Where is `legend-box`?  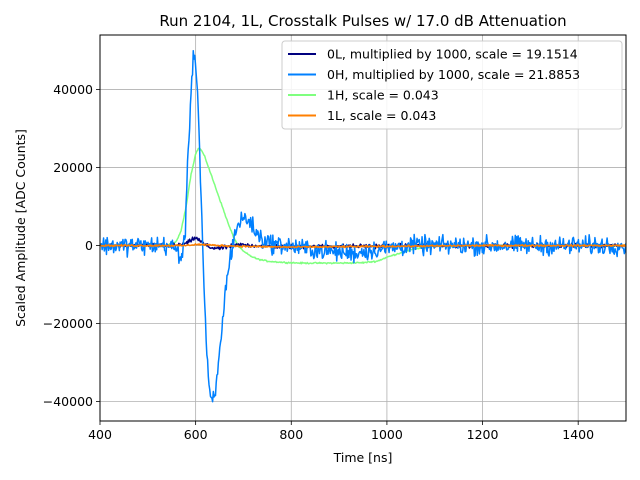
legend-box is located at coordinates (452, 85).